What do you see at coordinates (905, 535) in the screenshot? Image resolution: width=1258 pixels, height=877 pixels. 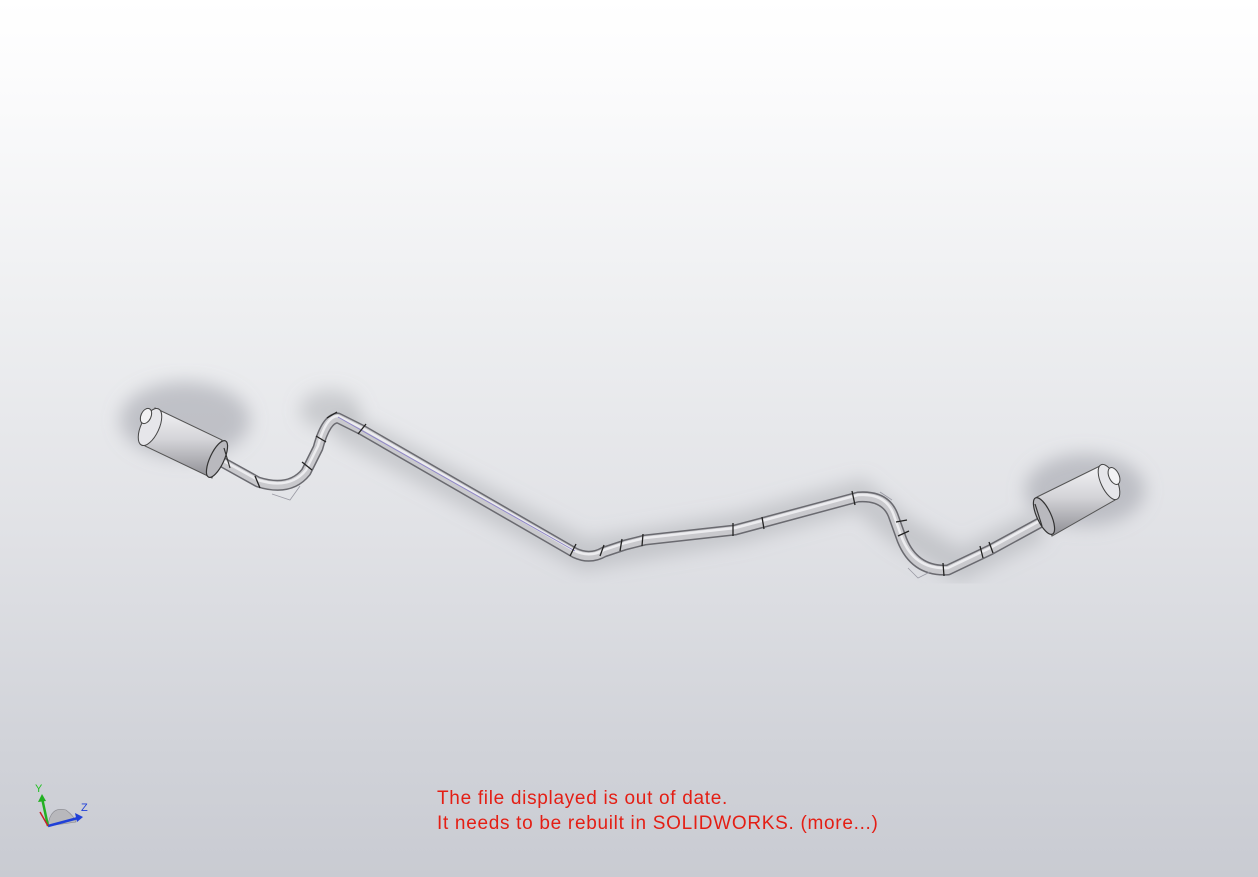 I see `sketch-corner-right` at bounding box center [905, 535].